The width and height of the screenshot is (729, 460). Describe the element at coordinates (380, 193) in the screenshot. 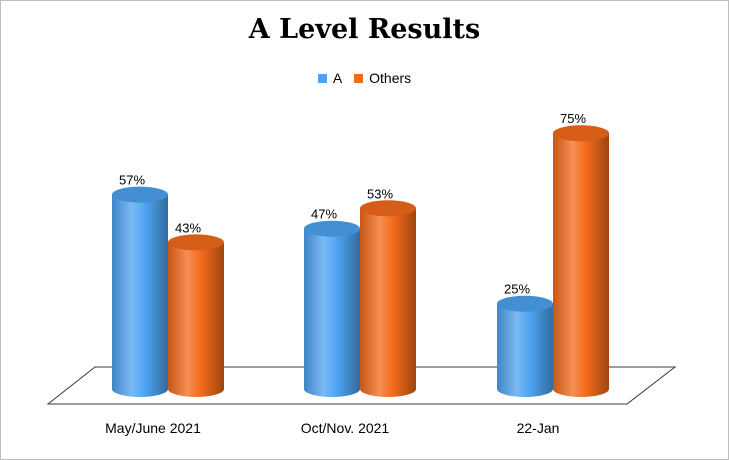

I see `data-label: 53%` at that location.